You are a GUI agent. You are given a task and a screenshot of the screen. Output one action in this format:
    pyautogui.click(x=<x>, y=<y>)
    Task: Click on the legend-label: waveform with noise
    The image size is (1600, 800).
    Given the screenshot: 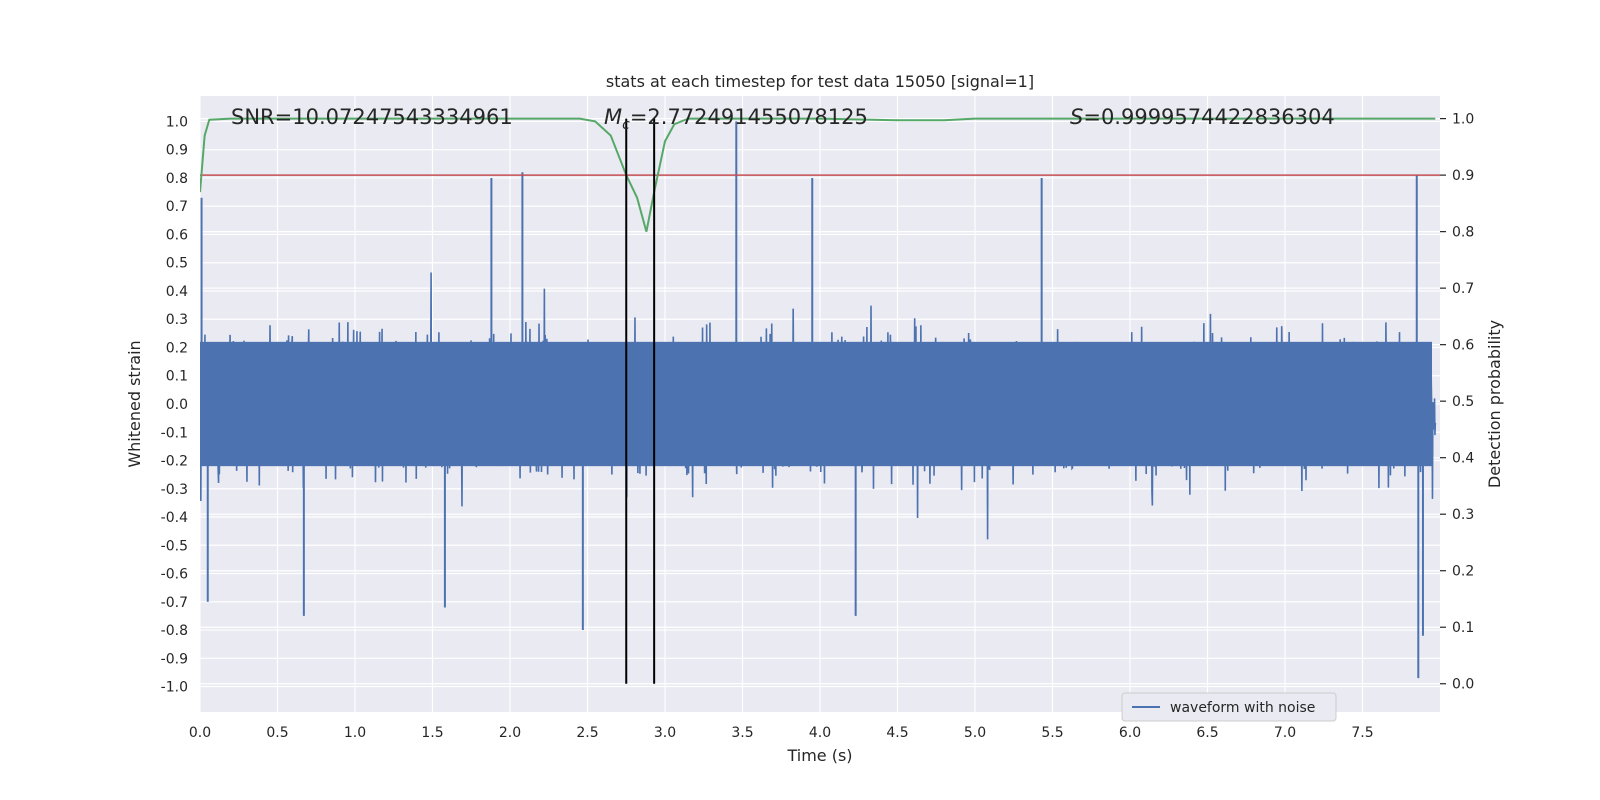 What is the action you would take?
    pyautogui.click(x=1242, y=708)
    